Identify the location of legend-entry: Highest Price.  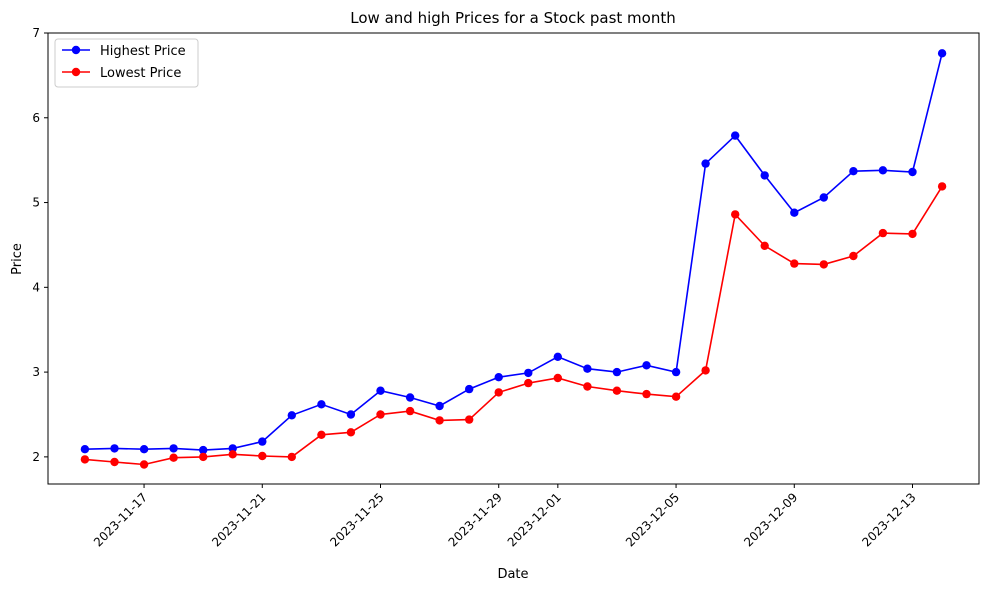
(124, 51).